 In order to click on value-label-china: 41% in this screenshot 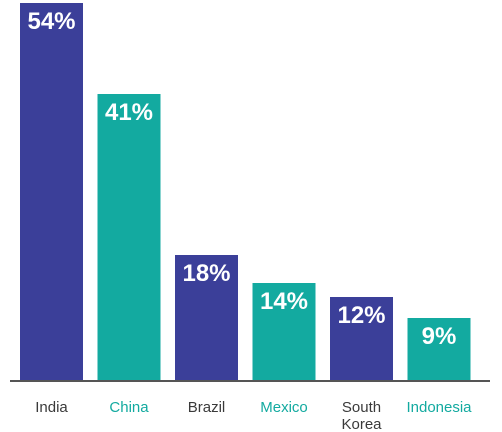, I will do `click(129, 112)`.